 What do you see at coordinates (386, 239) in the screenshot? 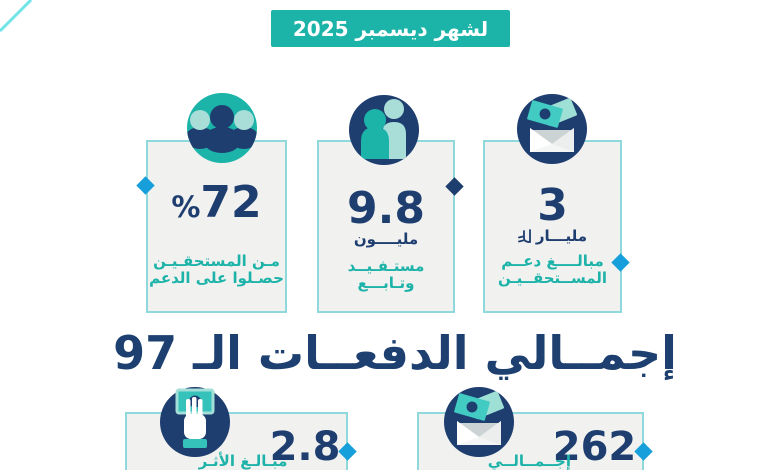
I see `beneficiaries-unit: مليــــون` at bounding box center [386, 239].